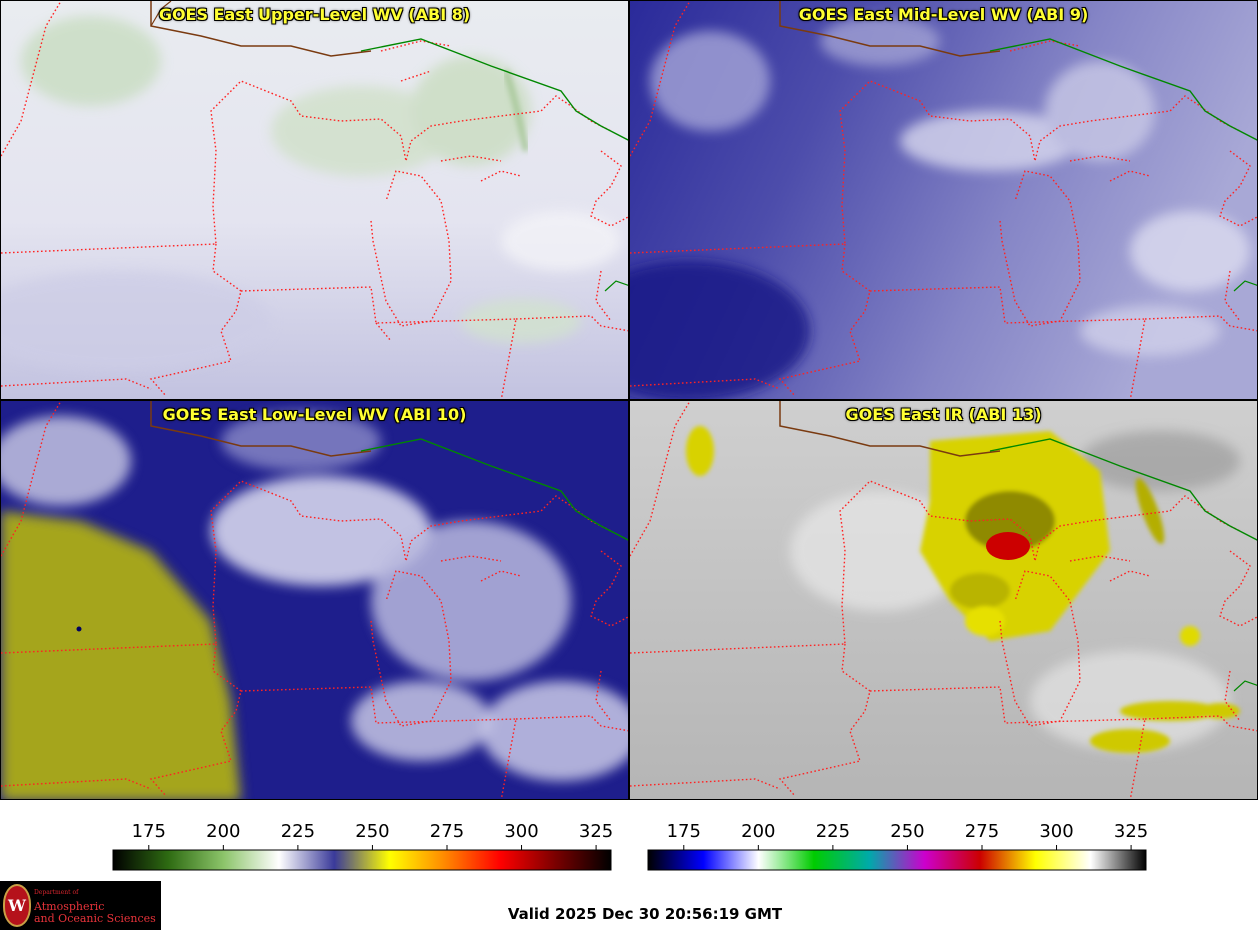  Describe the element at coordinates (17, 905) in the screenshot. I see `uw-seal-icon: W` at that location.